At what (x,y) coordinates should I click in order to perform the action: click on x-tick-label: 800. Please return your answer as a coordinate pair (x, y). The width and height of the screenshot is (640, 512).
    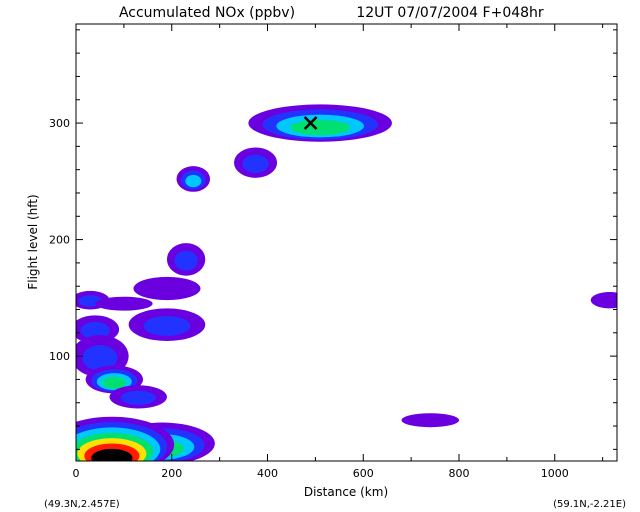
    Looking at the image, I should click on (459, 473).